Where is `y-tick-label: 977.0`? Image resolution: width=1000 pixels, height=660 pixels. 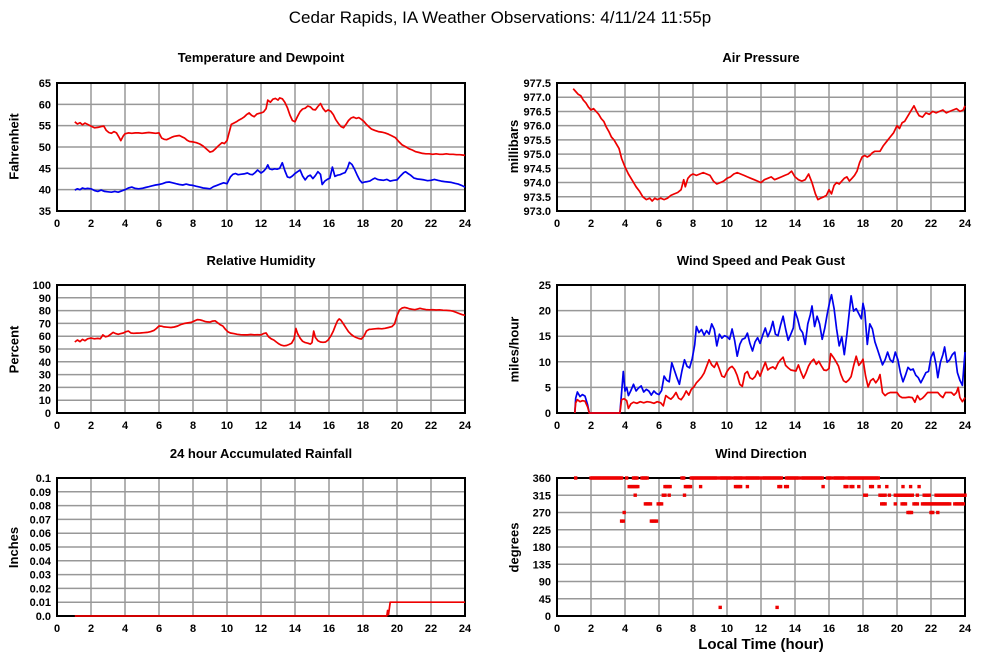 y-tick-label: 977.0 is located at coordinates (537, 98).